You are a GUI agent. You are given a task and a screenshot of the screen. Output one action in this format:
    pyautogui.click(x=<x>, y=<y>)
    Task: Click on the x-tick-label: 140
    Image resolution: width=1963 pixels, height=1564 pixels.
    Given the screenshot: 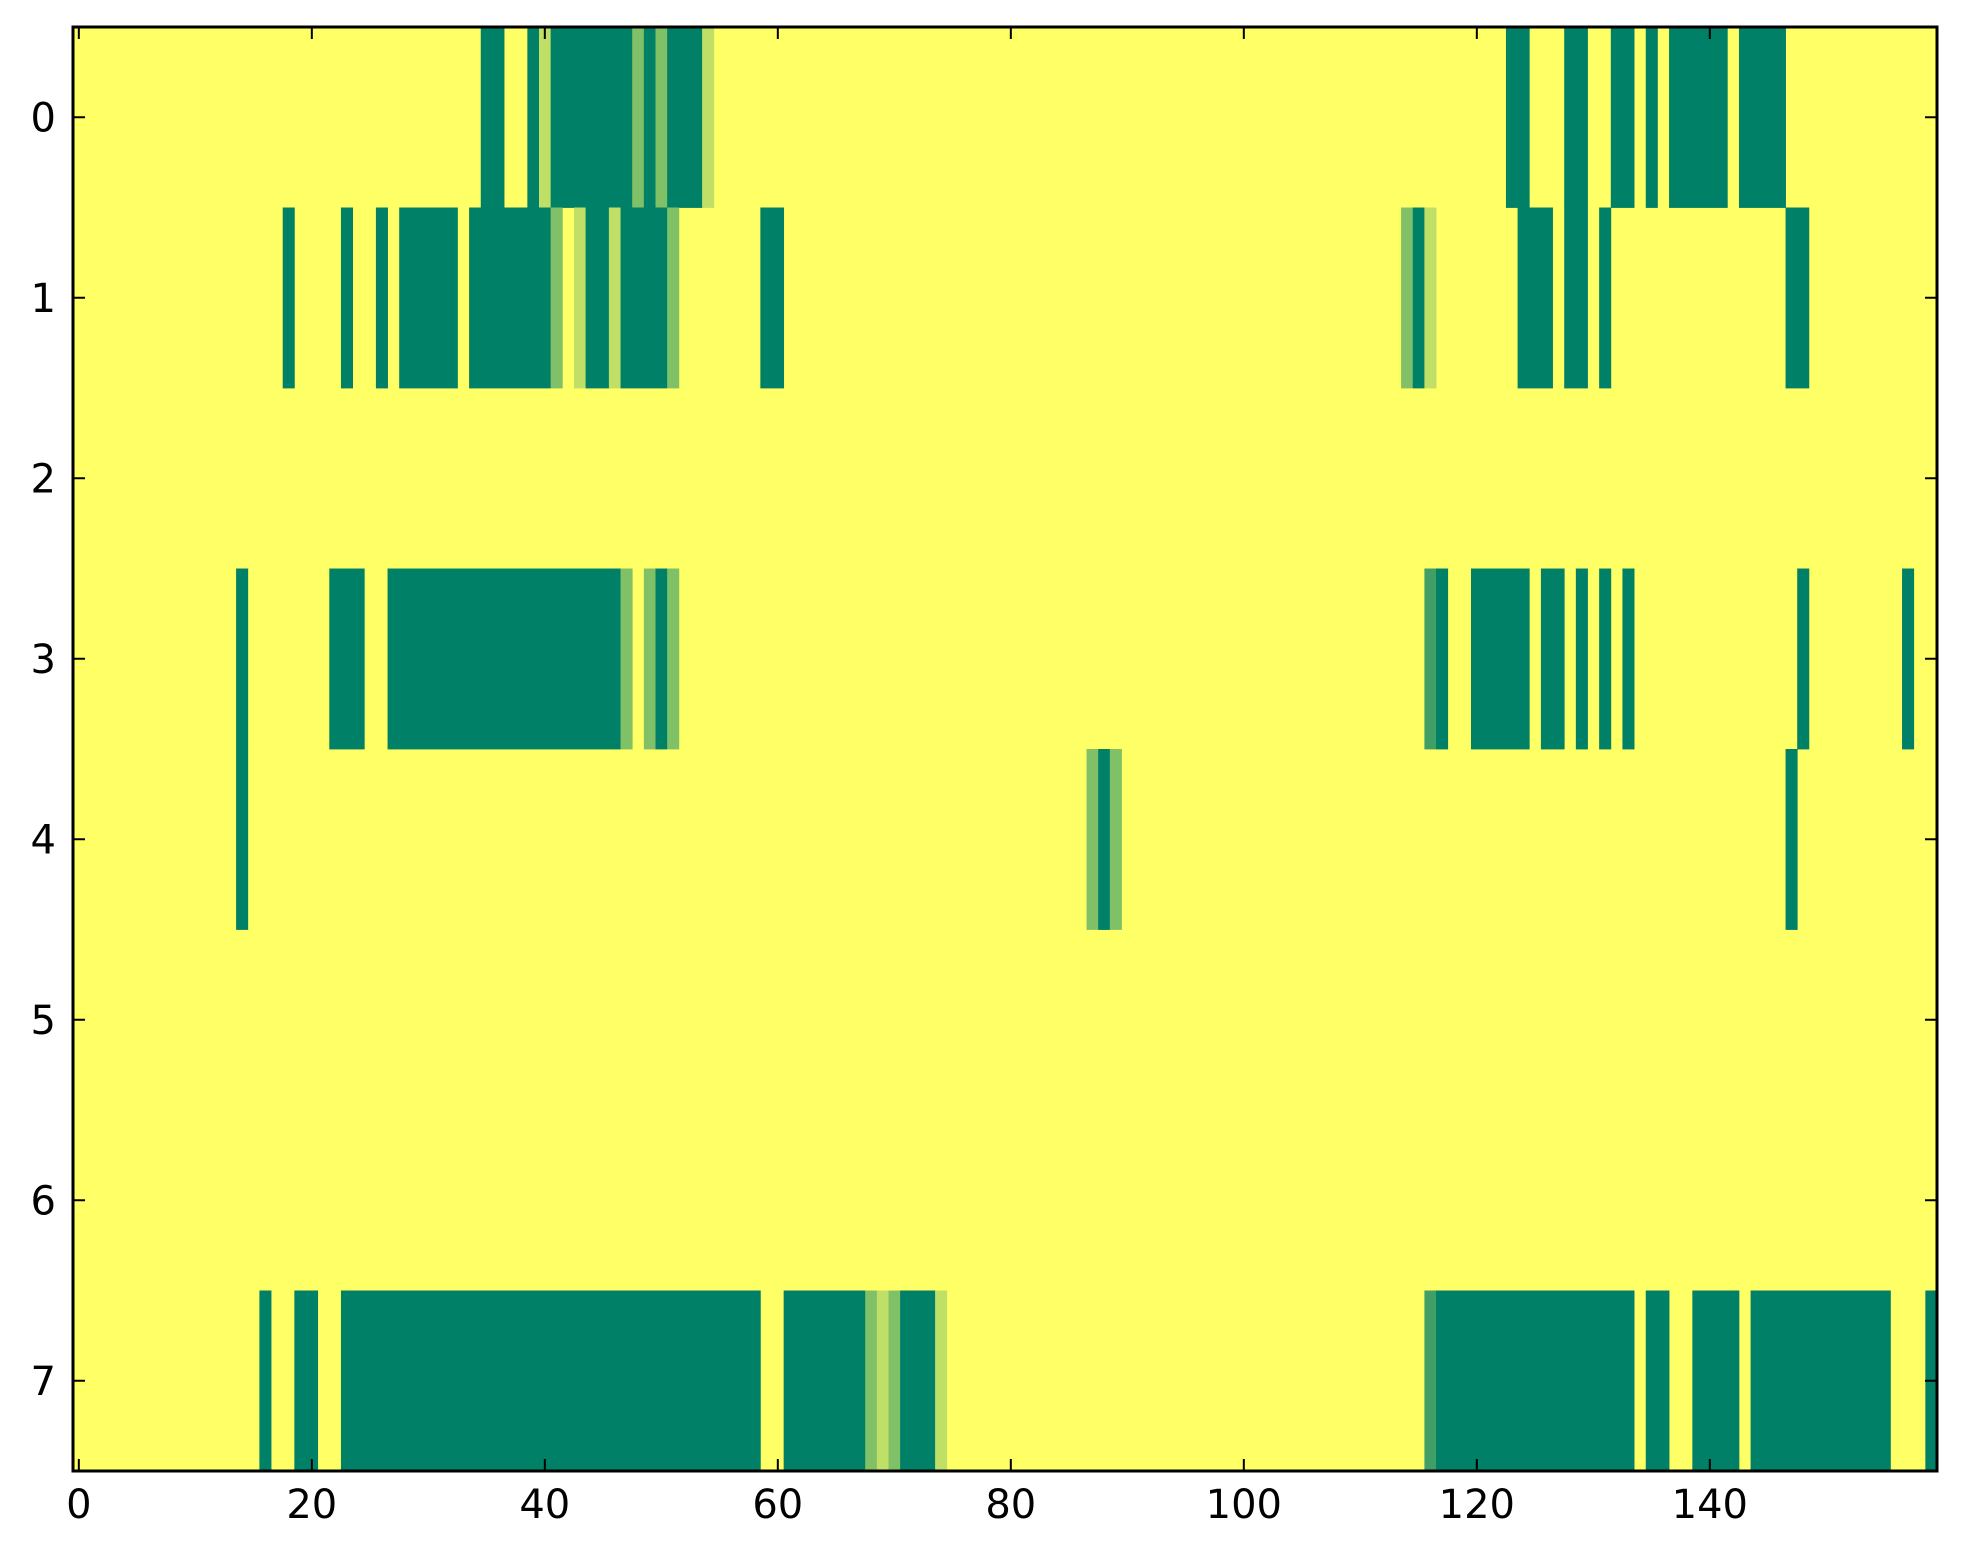 What is the action you would take?
    pyautogui.click(x=1710, y=1505)
    